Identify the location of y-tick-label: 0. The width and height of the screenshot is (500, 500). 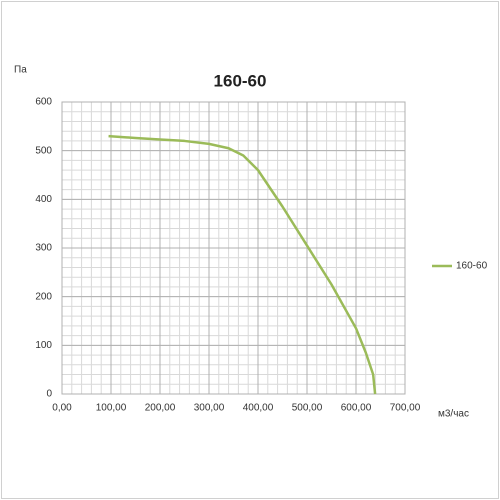
(49, 394).